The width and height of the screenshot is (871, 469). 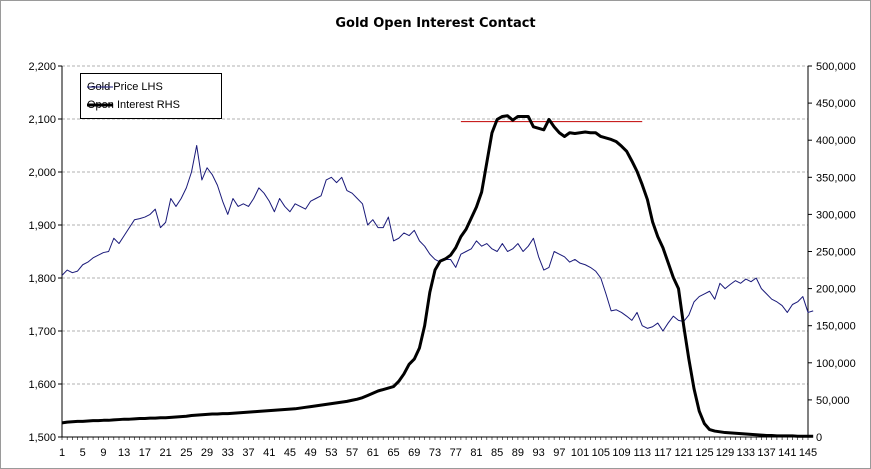 I want to click on x-tick-label: 61, so click(x=373, y=453).